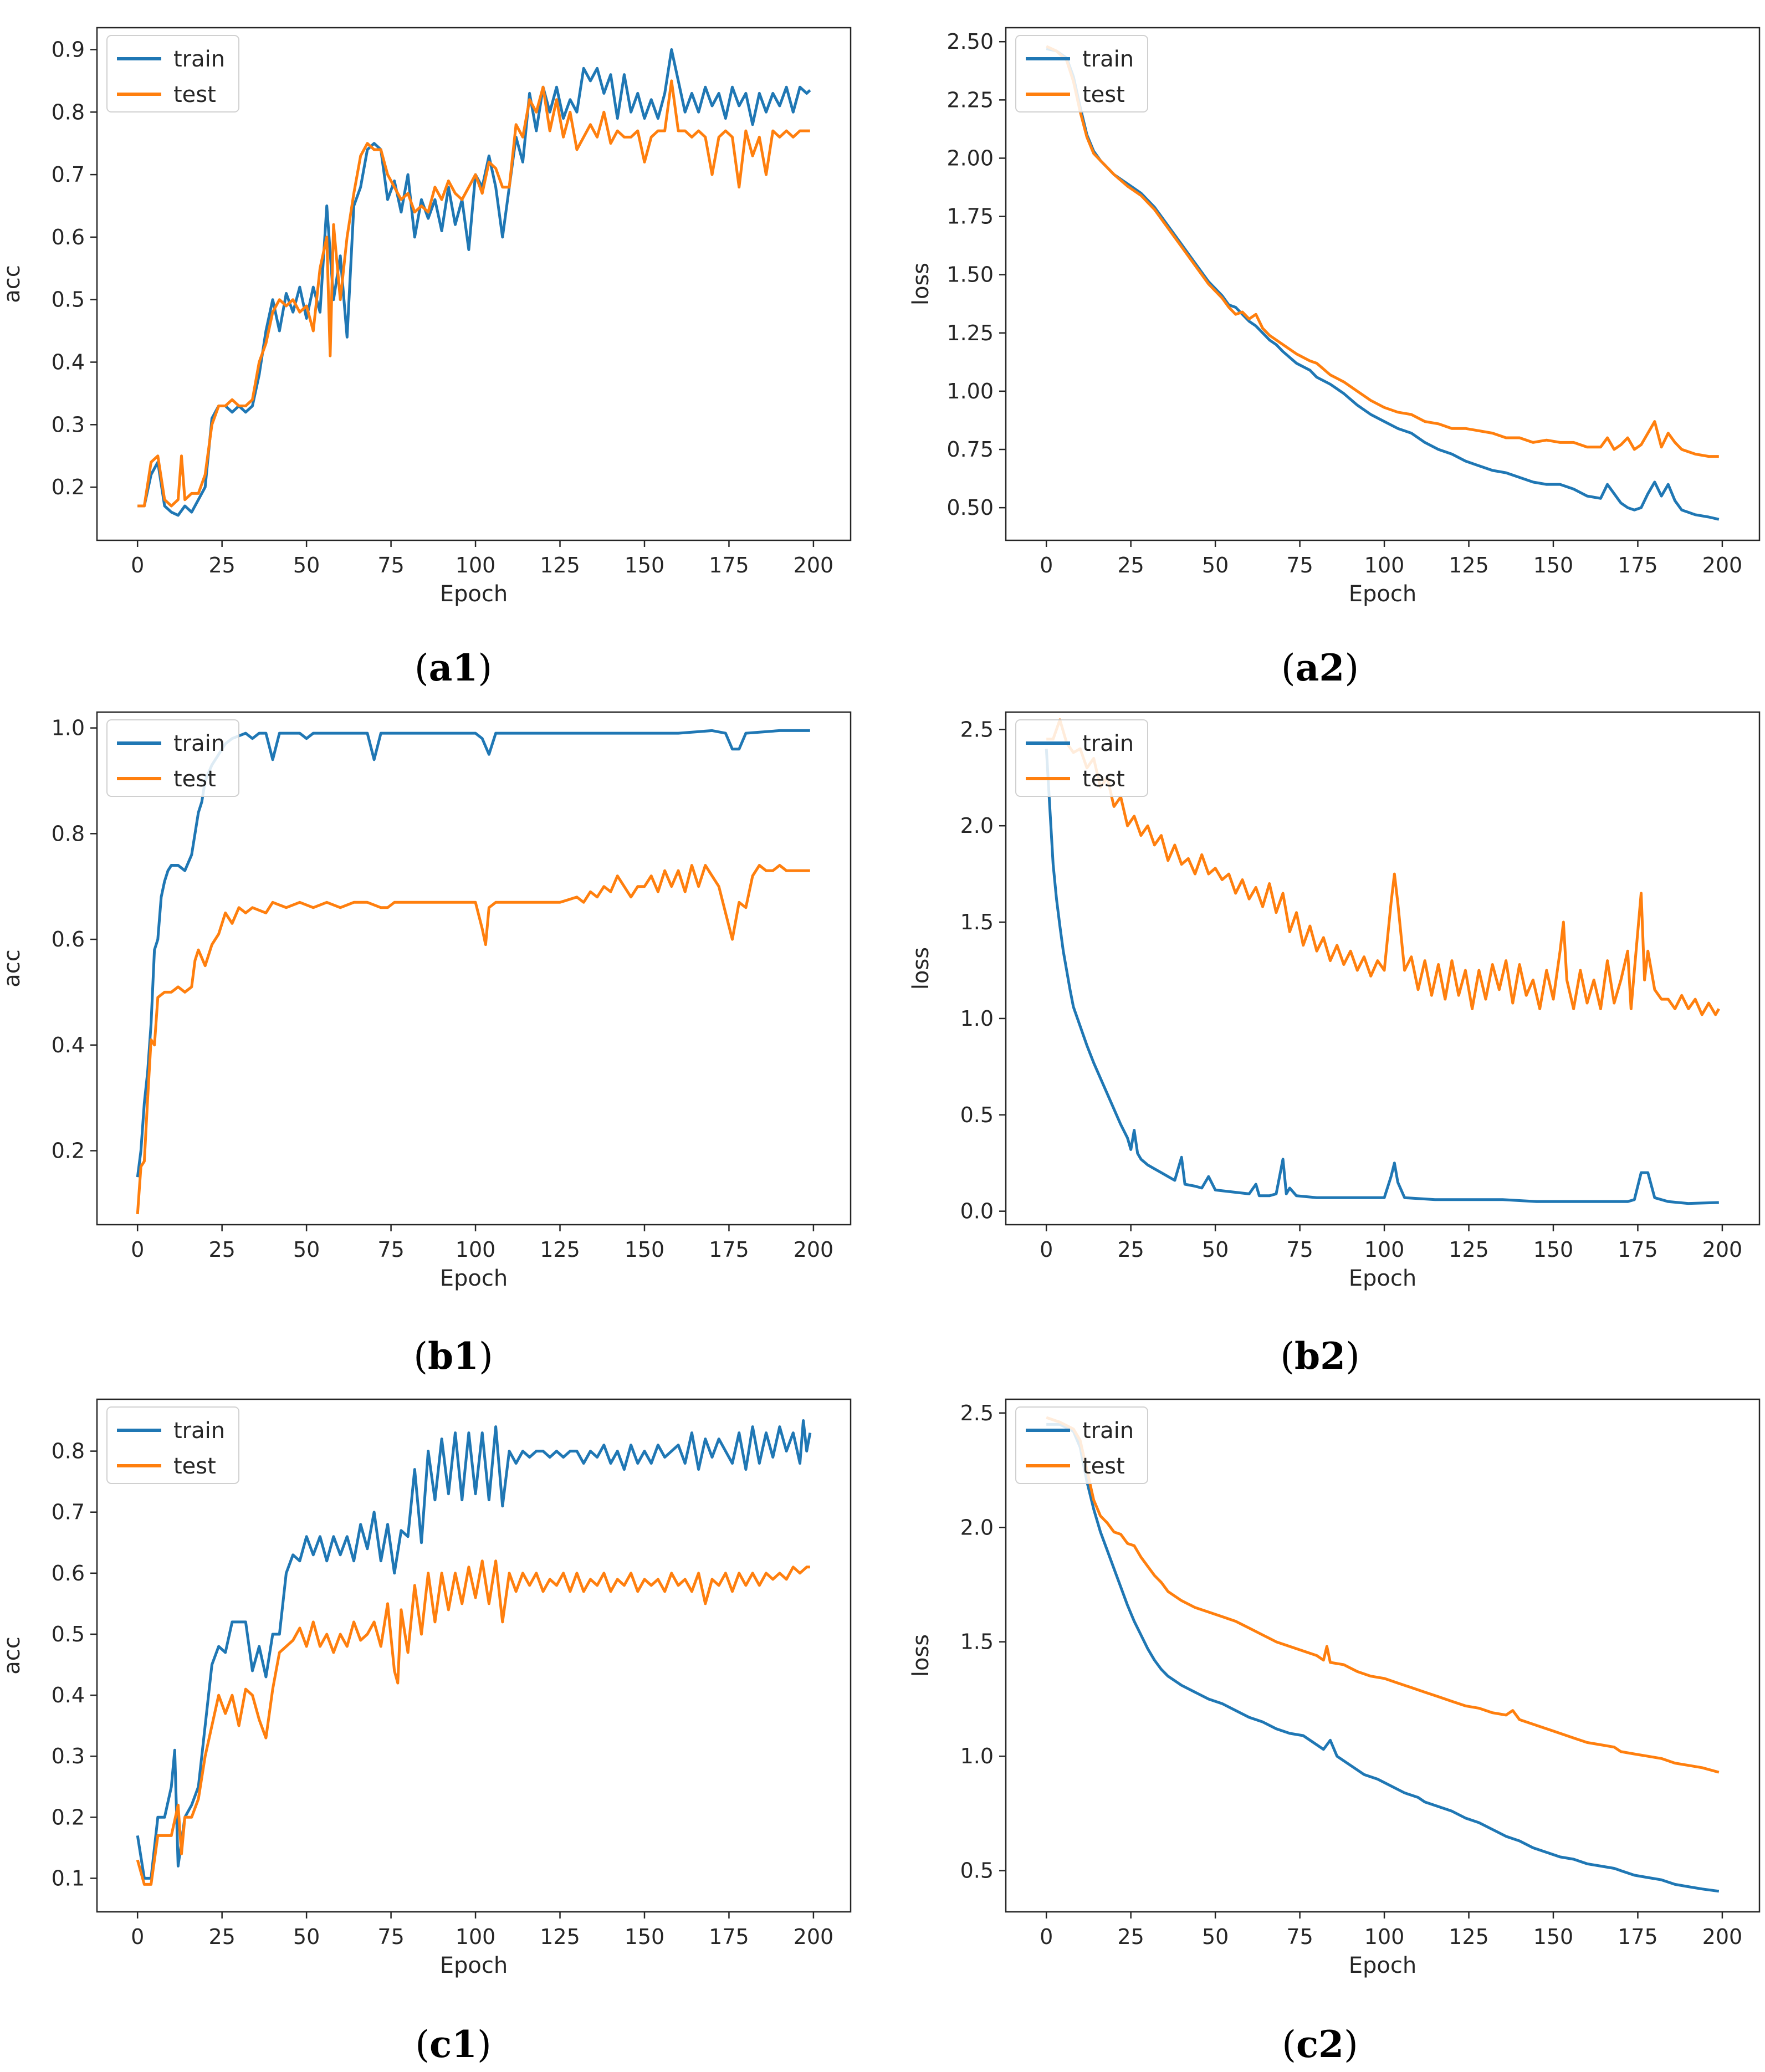 Image resolution: width=1765 pixels, height=2072 pixels. I want to click on y-tick-label: 2.50, so click(970, 42).